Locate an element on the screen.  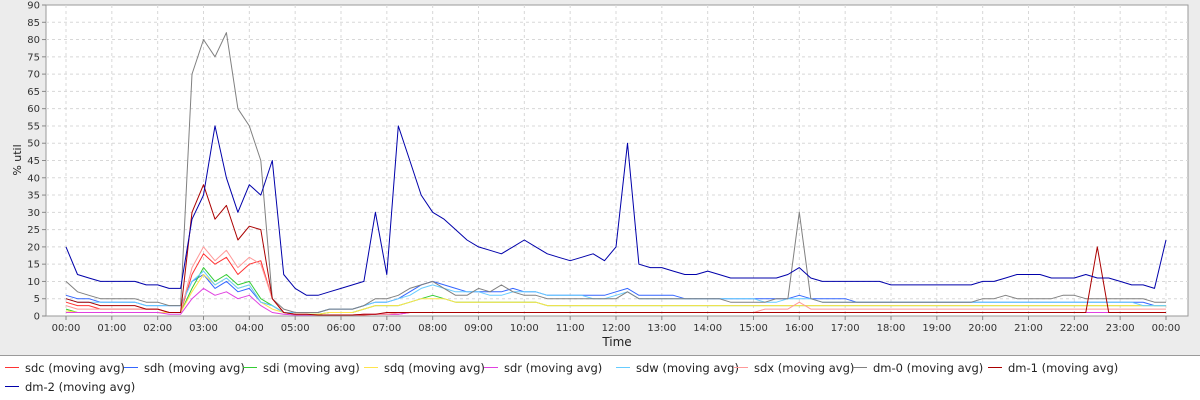
y-tick-label: 75 is located at coordinates (33, 57).